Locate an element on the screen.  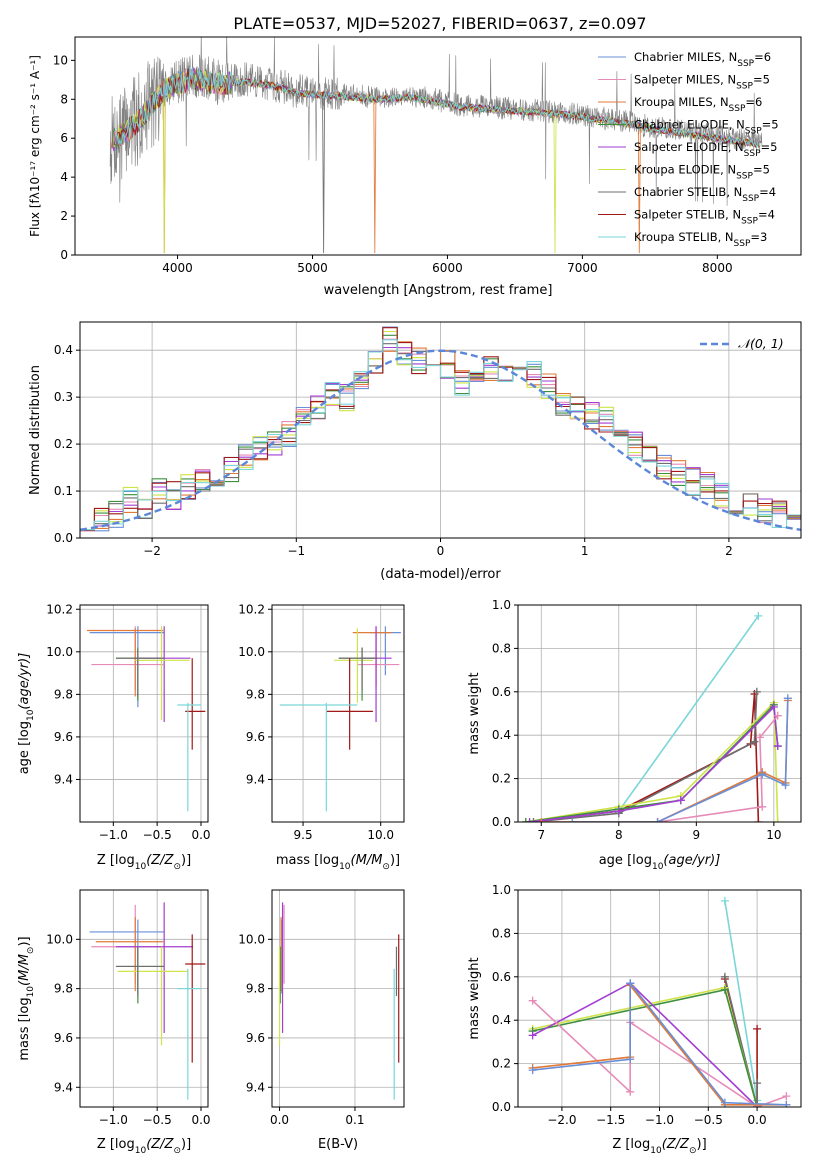
y-tick-label: 6 is located at coordinates (64, 138).